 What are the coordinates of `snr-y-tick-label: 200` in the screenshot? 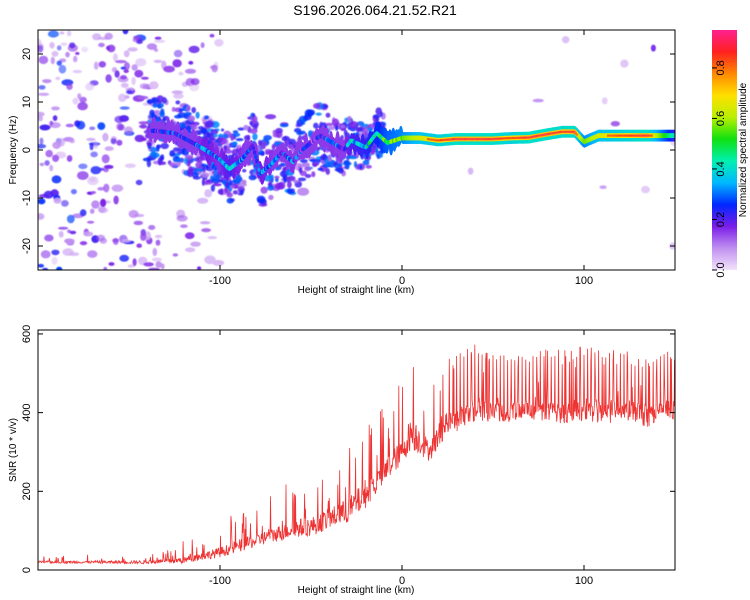 It's located at (27, 491).